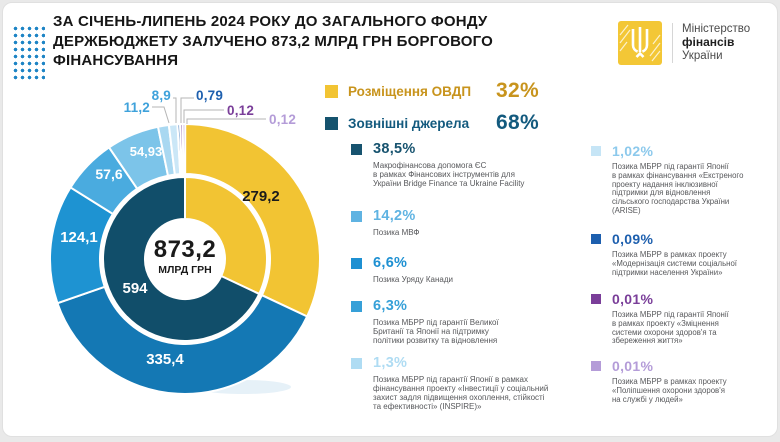  What do you see at coordinates (517, 122) in the screenshot?
I see `legend-percent: 68%` at bounding box center [517, 122].